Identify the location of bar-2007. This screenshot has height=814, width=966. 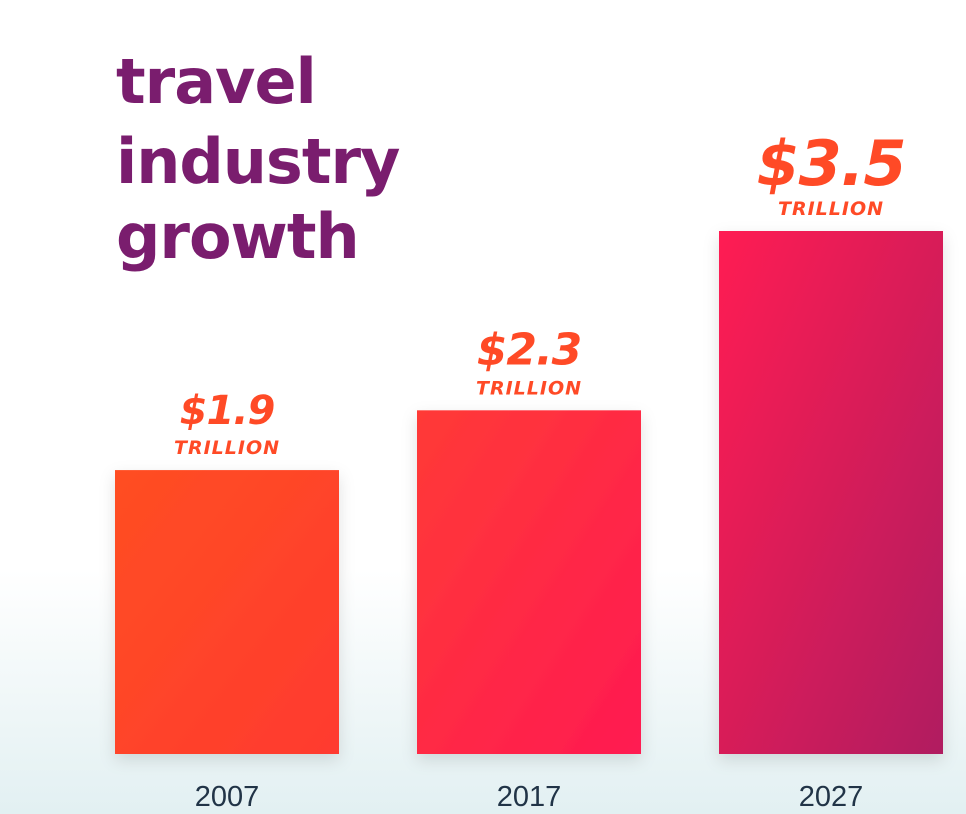
(227, 612).